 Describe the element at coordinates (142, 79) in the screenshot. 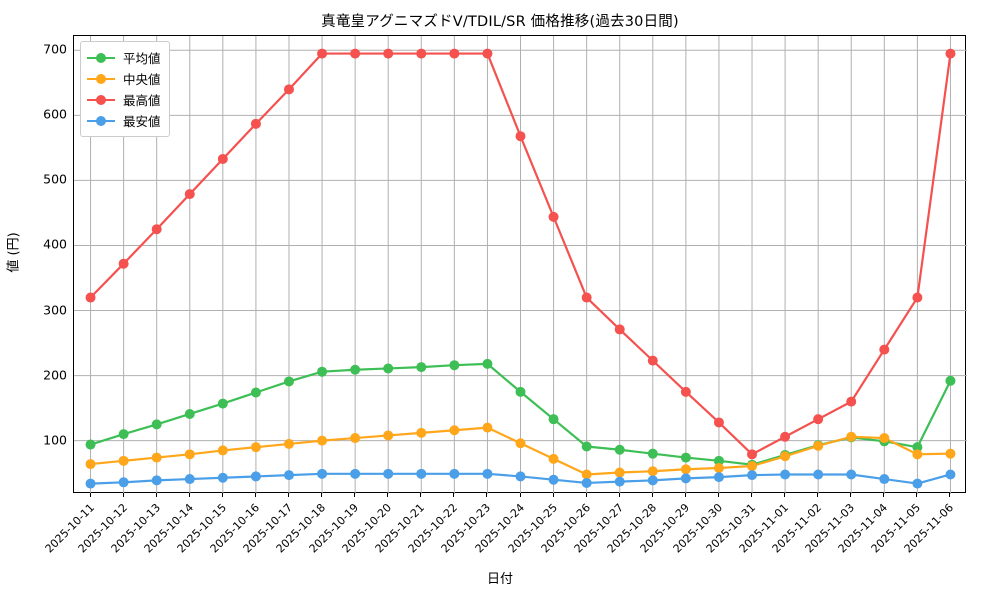

I see `legend-label: 中央値` at that location.